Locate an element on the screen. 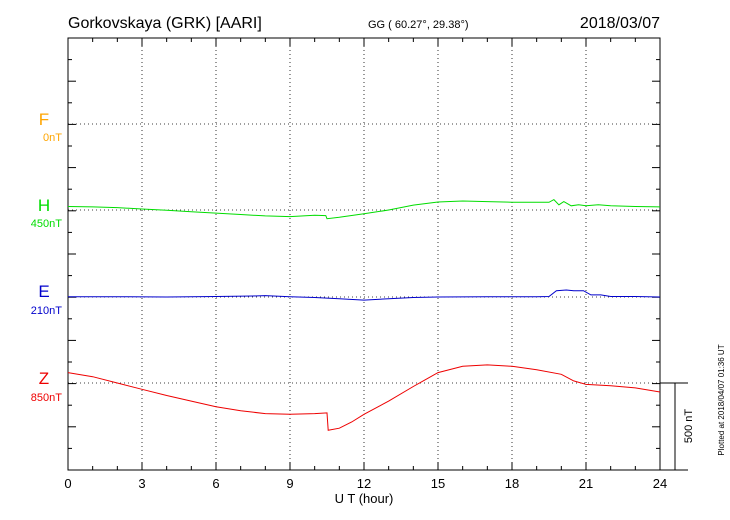 The image size is (730, 520). coordinates-label: GG ( 60.27°, 29.38°) is located at coordinates (418, 25).